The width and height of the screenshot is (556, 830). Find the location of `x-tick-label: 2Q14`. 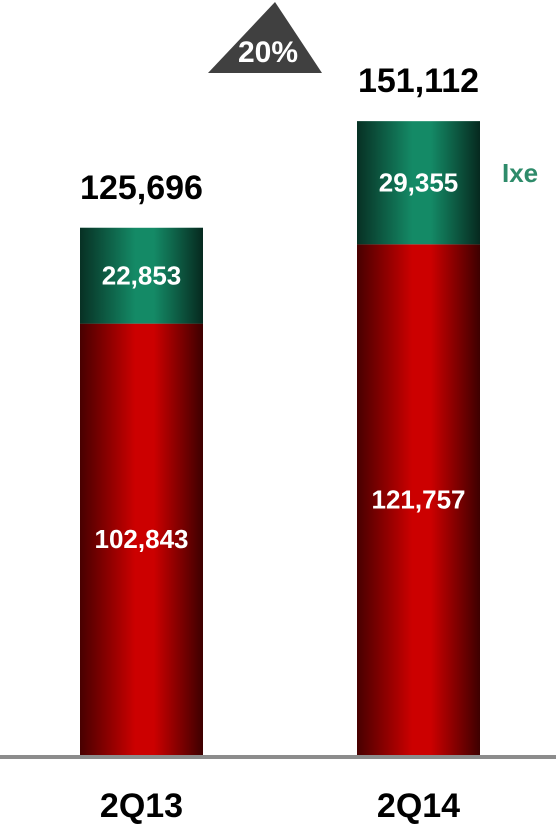

x-tick-label: 2Q14 is located at coordinates (418, 806).